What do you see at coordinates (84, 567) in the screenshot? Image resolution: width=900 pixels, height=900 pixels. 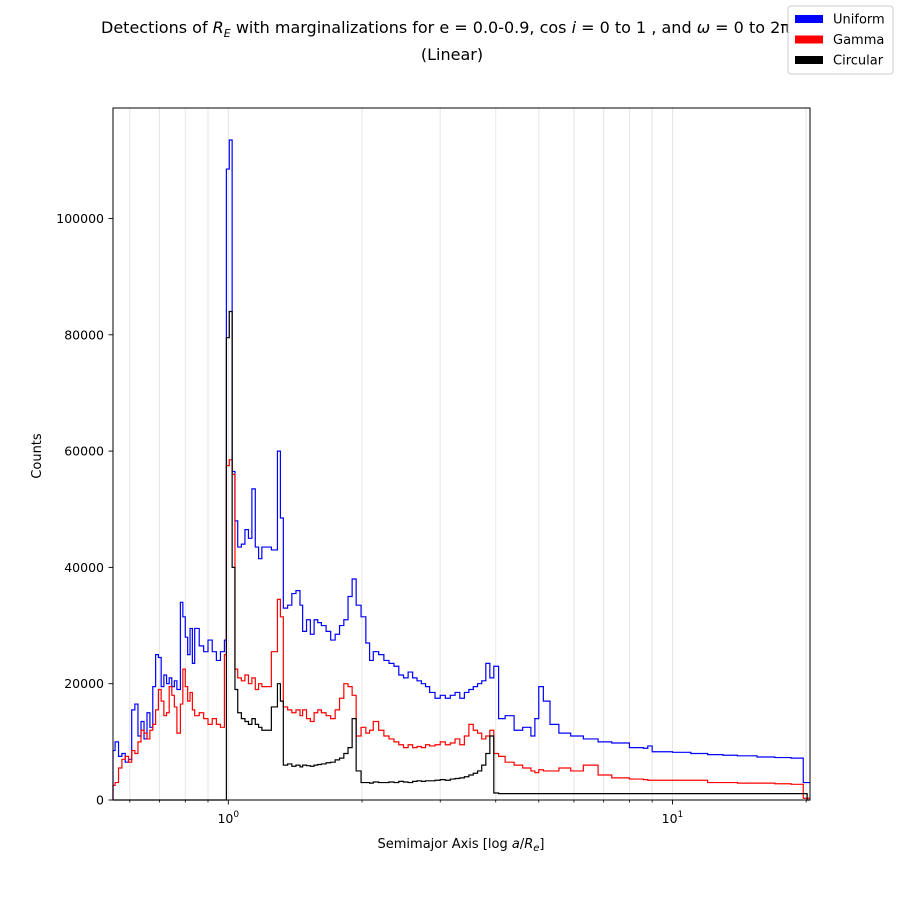 I see `y-tick-label: 40000` at bounding box center [84, 567].